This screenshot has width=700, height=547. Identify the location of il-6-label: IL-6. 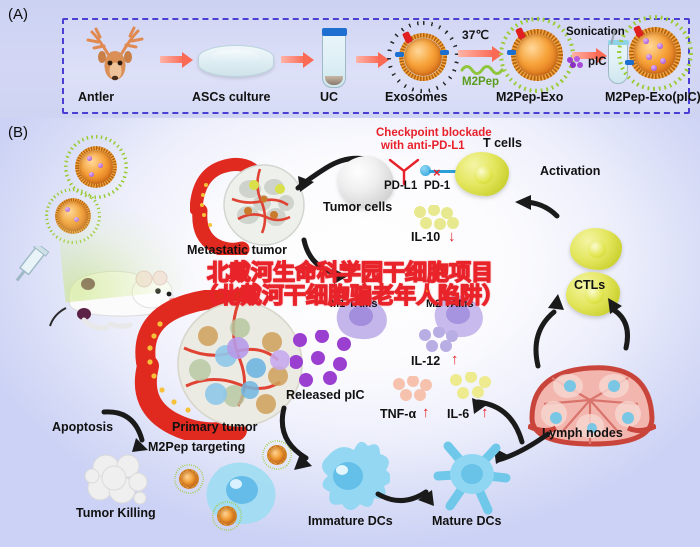
(458, 414).